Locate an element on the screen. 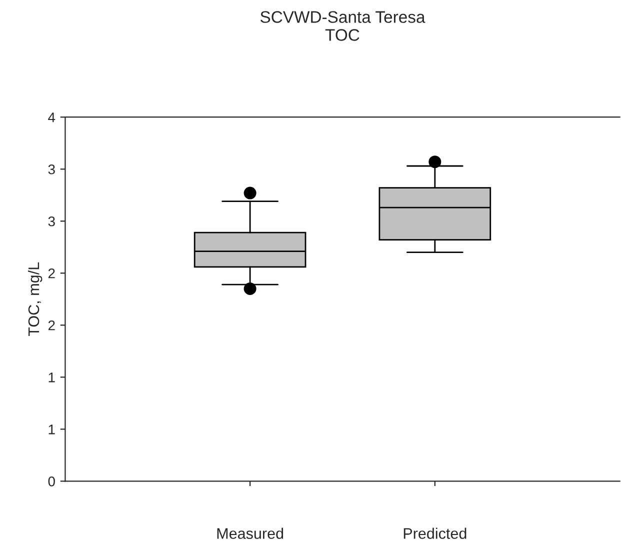  x-tick-label: Predicted is located at coordinates (435, 533).